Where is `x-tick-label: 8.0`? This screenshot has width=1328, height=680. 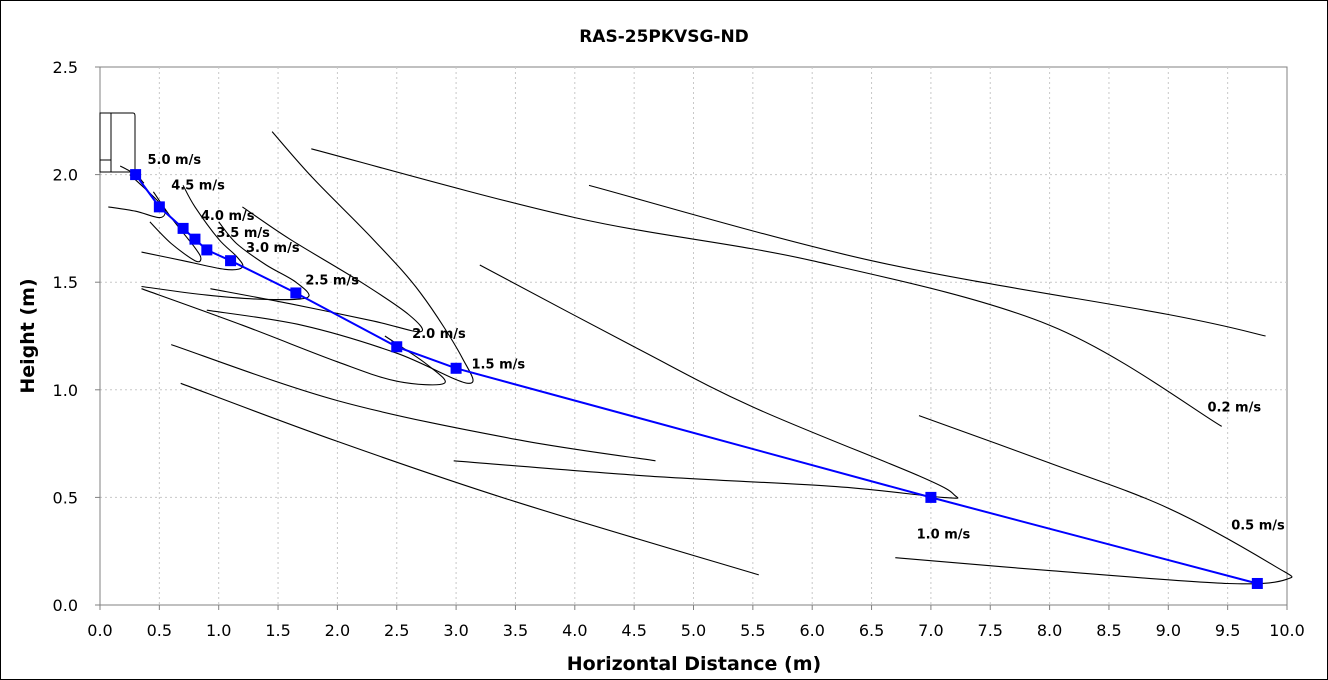 x-tick-label: 8.0 is located at coordinates (1049, 630).